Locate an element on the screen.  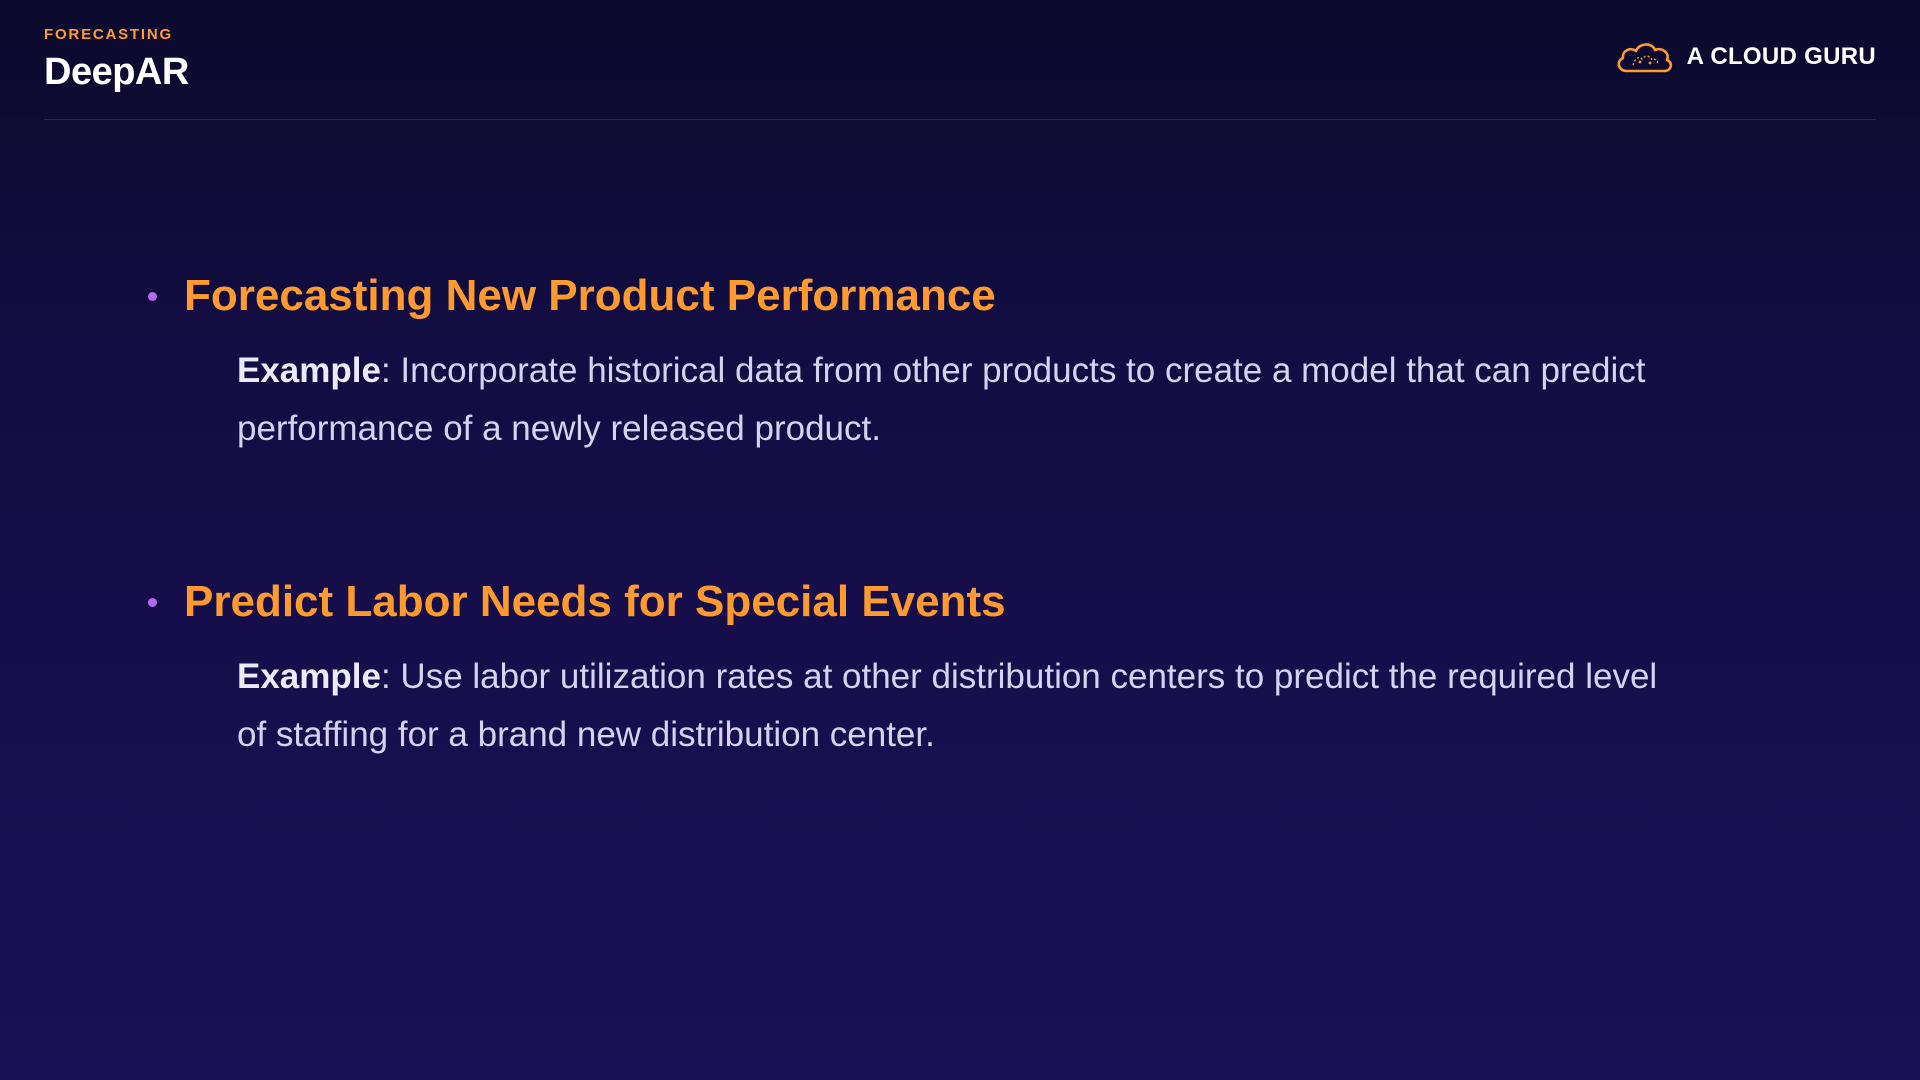
brand-lockup: A CLOUD GURU is located at coordinates (1744, 57).